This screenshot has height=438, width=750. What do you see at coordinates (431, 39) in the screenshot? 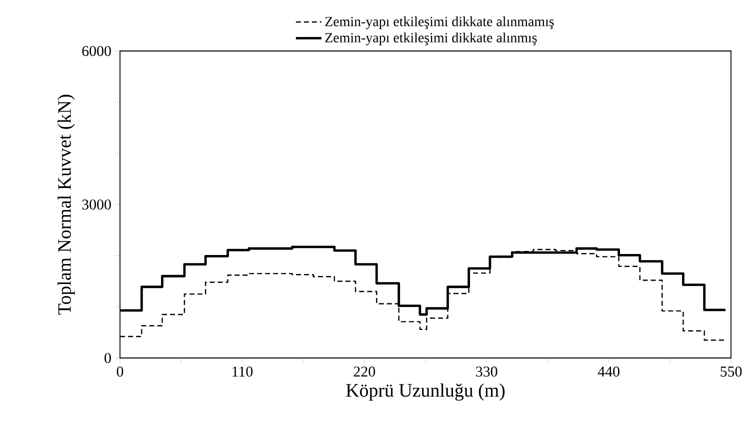
I see `legend-label: Zemin-yapı etkileşimi dikkate alınmış` at bounding box center [431, 39].